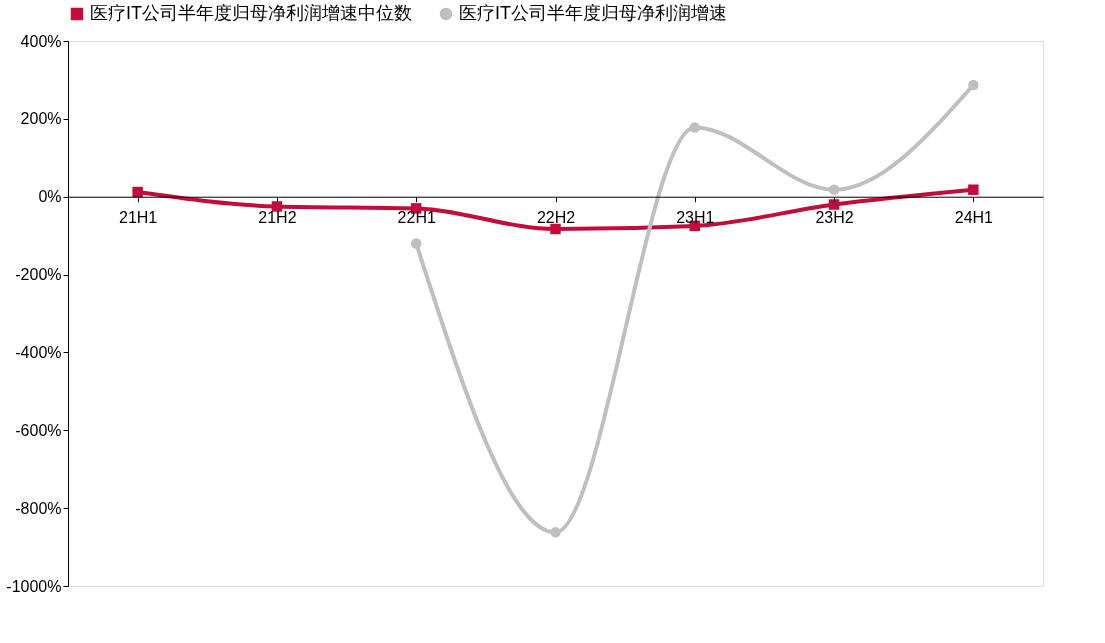 The height and width of the screenshot is (643, 1105). What do you see at coordinates (38, 430) in the screenshot?
I see `y-tick-label: -600%` at bounding box center [38, 430].